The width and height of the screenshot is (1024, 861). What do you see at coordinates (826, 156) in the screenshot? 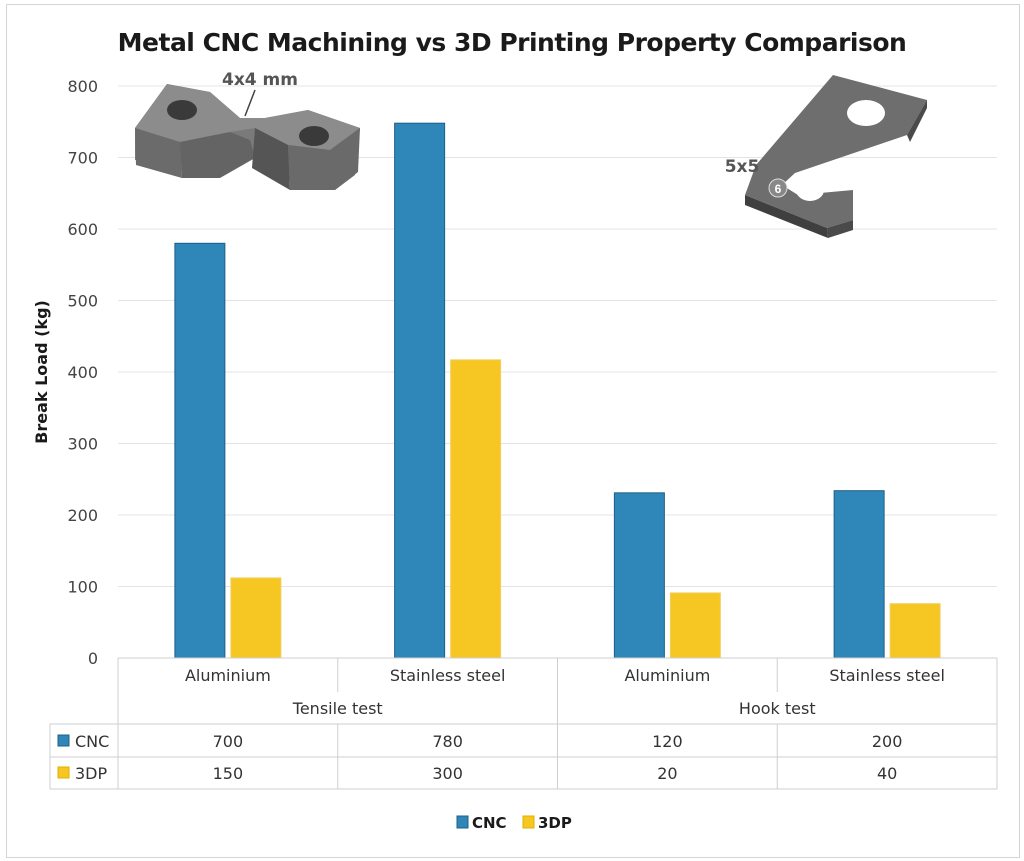
I see `hook-specimen-image: 6 5x5` at bounding box center [826, 156].